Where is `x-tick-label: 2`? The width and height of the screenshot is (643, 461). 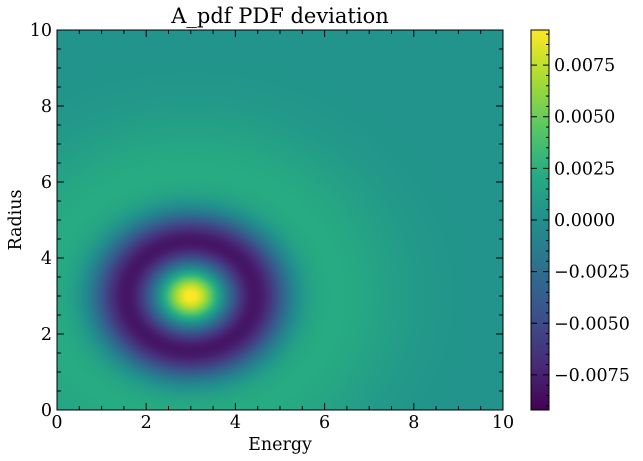
x-tick-label: 2 is located at coordinates (146, 423).